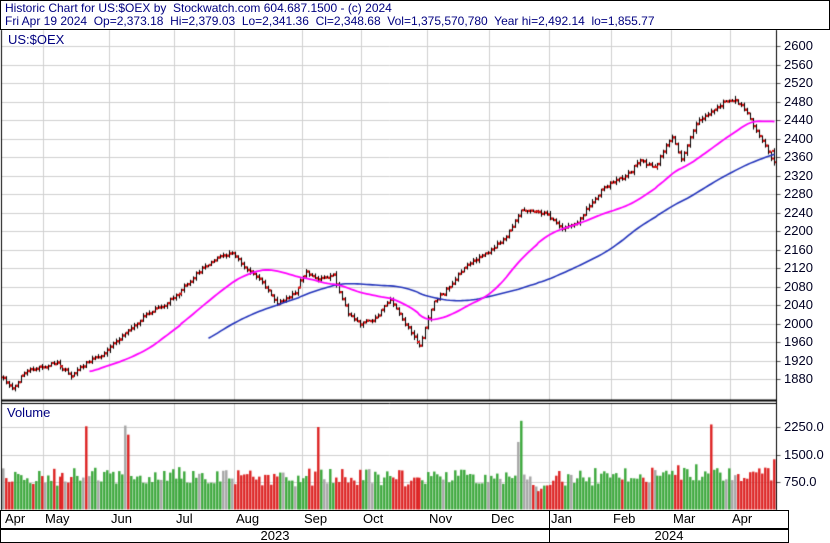  What do you see at coordinates (624, 518) in the screenshot?
I see `month-label-feb-10: Feb` at bounding box center [624, 518].